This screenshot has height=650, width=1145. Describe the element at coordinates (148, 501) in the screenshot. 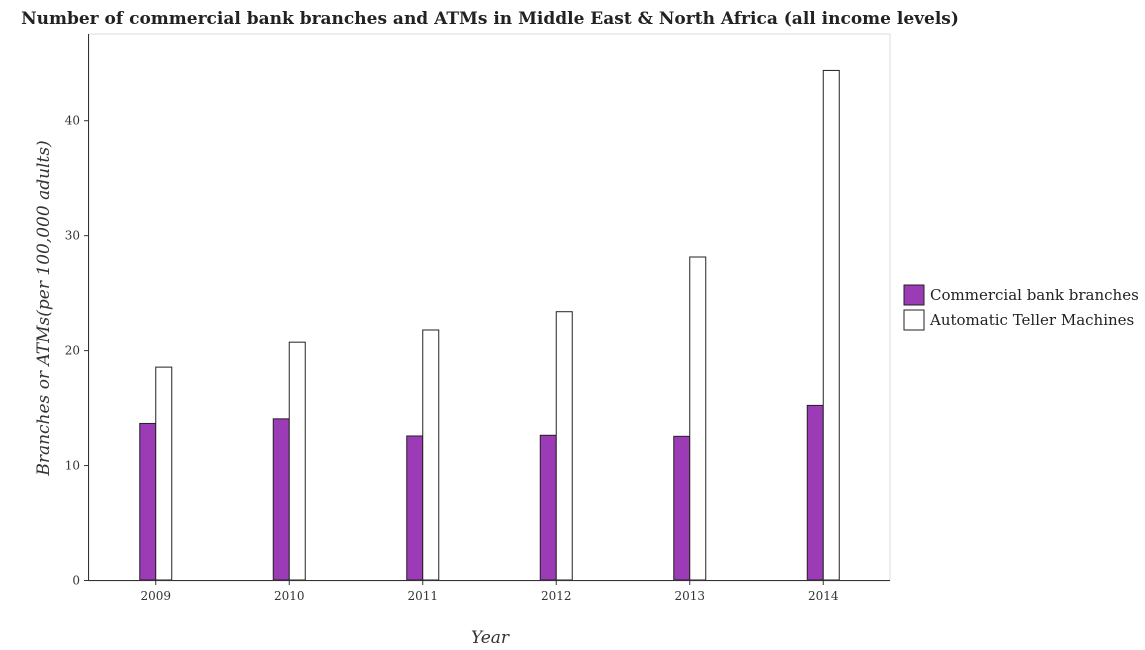

I see `bar-branches-2009` at that location.